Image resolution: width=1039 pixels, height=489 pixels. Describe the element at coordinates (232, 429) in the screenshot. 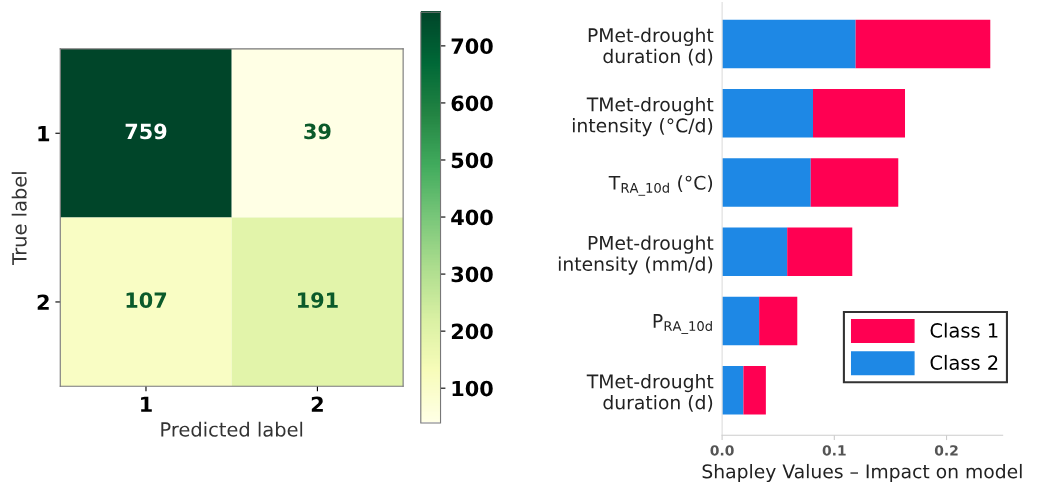

I see `x-axis-title: Predicted label` at that location.